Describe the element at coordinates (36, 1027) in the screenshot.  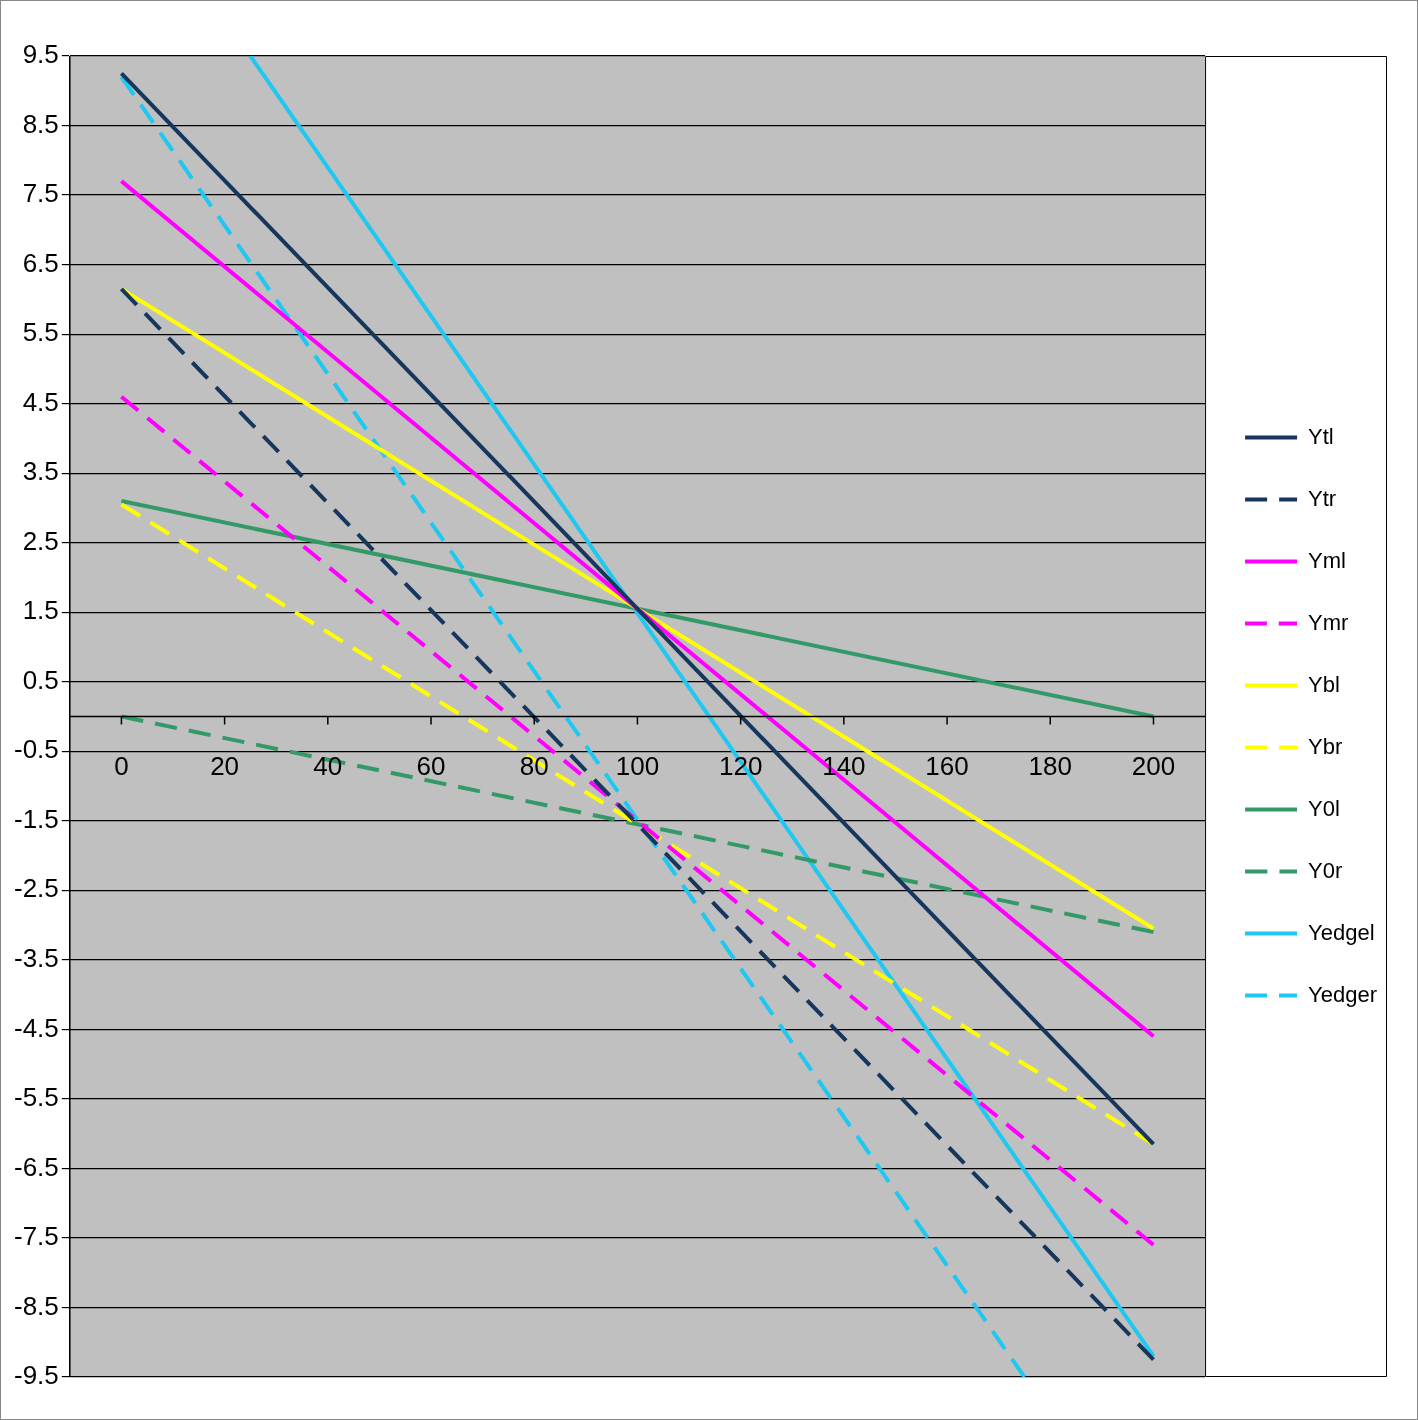
I see `y-tick-label: -4.5` at that location.